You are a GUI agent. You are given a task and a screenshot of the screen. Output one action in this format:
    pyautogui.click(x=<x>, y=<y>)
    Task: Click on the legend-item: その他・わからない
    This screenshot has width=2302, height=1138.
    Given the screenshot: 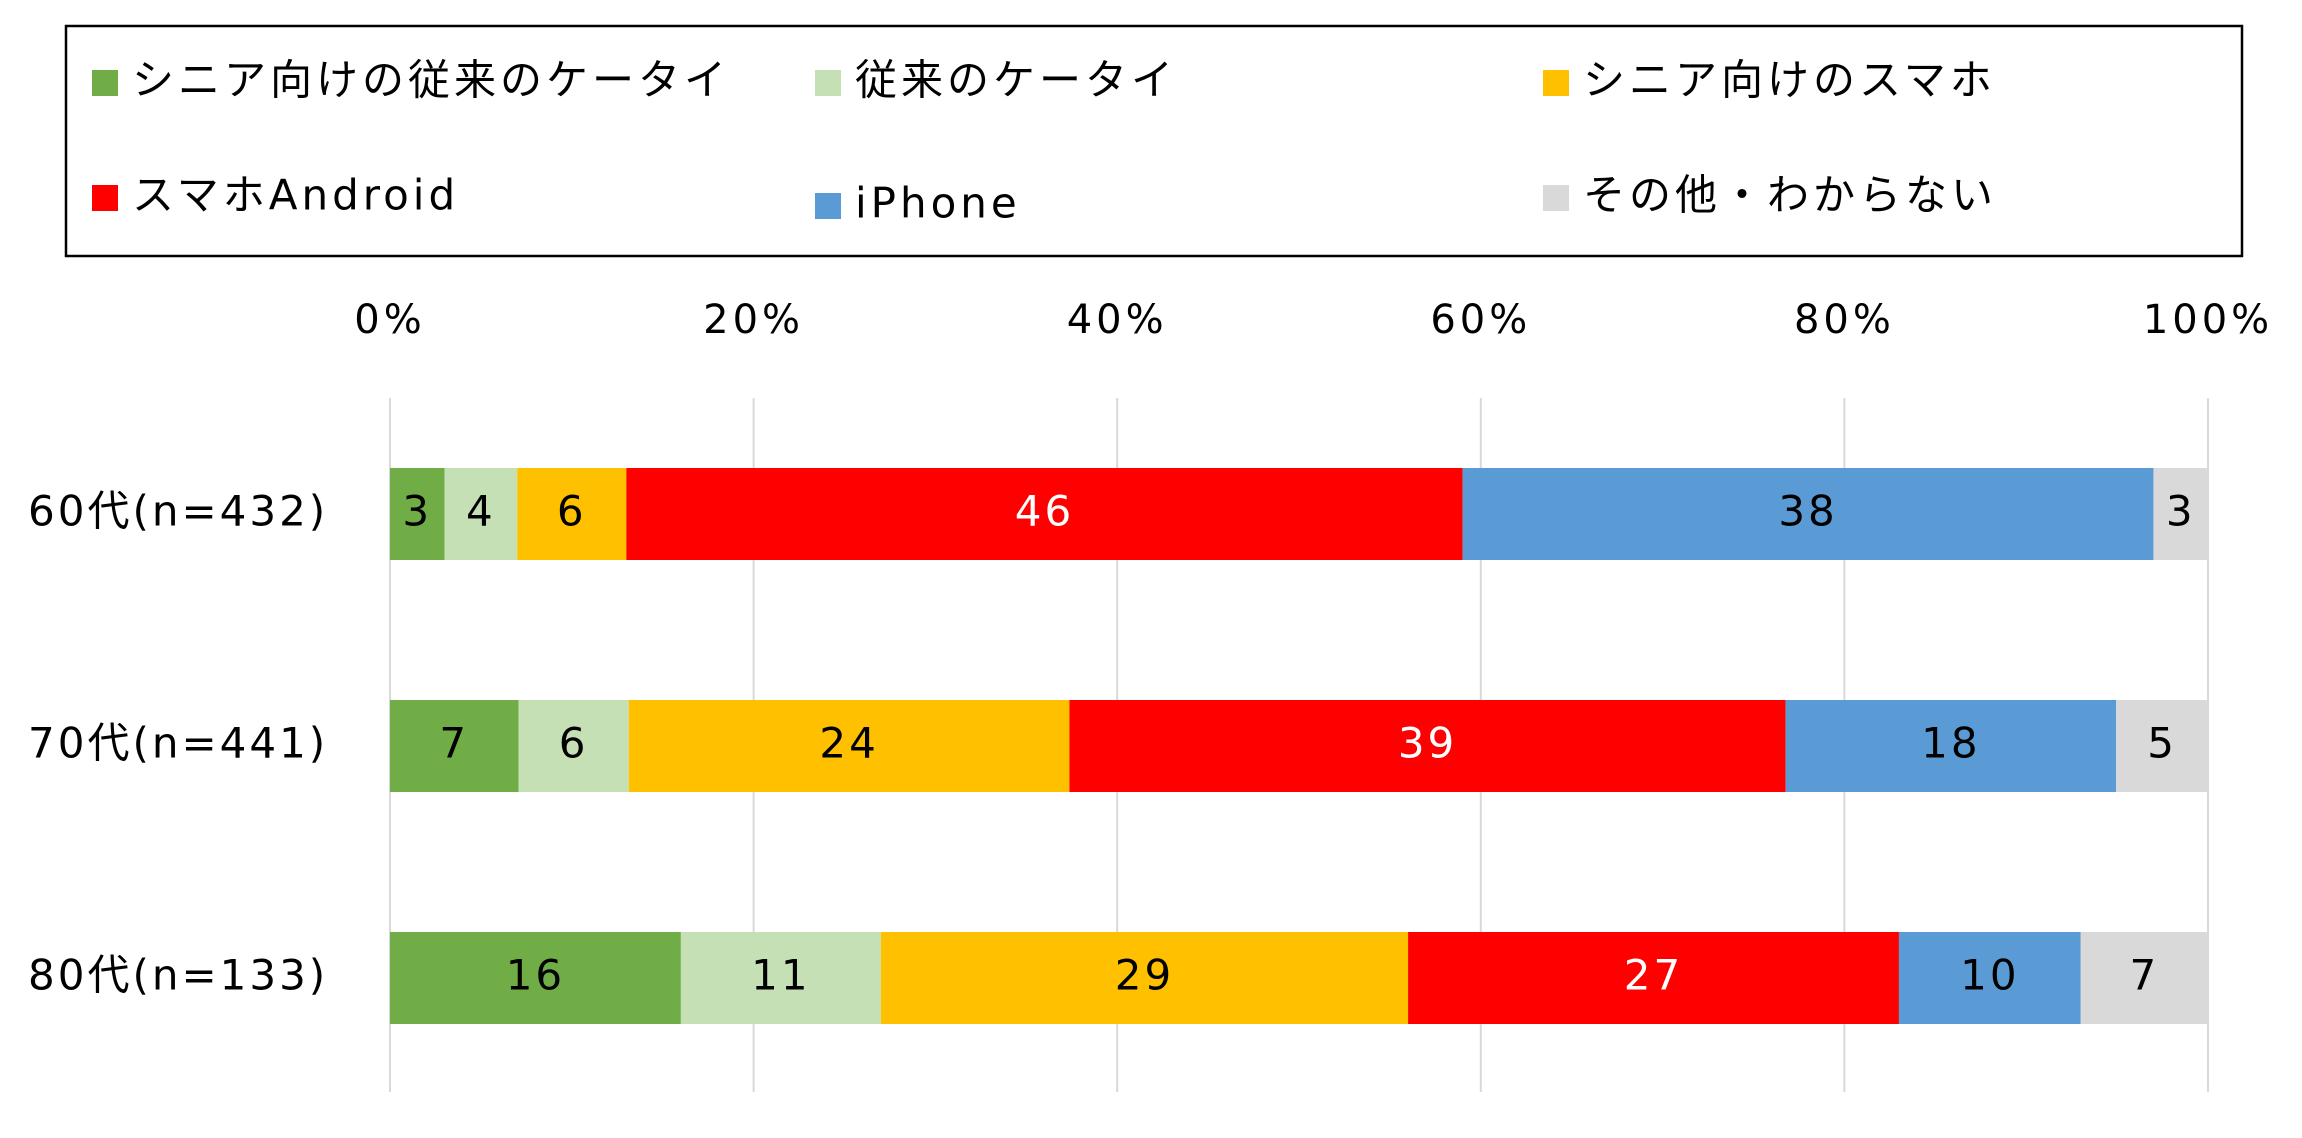 What is the action you would take?
    pyautogui.click(x=1770, y=195)
    